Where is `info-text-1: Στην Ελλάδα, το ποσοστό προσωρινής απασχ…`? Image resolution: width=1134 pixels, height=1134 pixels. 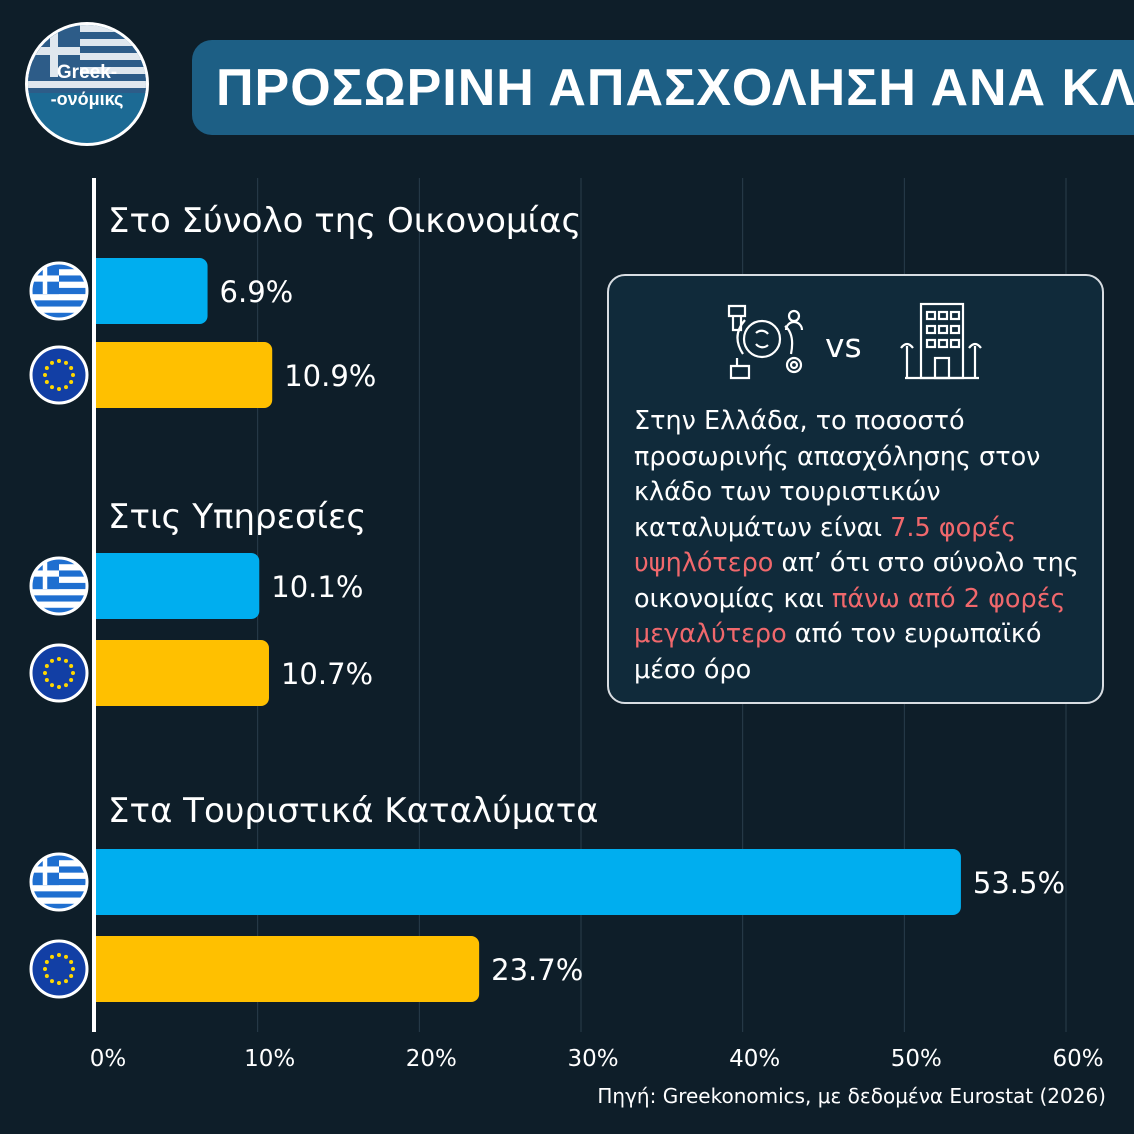
info-text-1: Στην Ελλάδα, το ποσοστό προσωρινής απασχ… is located at coordinates (837, 474).